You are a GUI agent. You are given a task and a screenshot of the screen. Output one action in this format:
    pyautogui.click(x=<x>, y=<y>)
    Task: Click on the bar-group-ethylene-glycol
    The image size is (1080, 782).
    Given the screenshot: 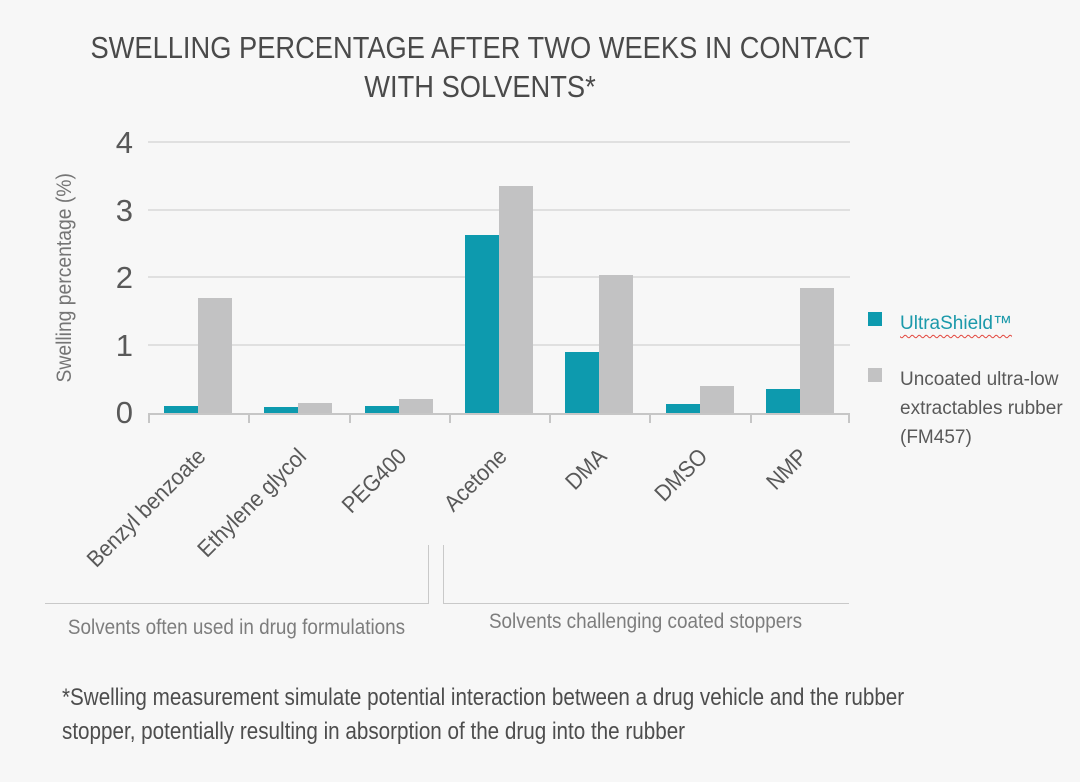 What is the action you would take?
    pyautogui.click(x=298, y=278)
    